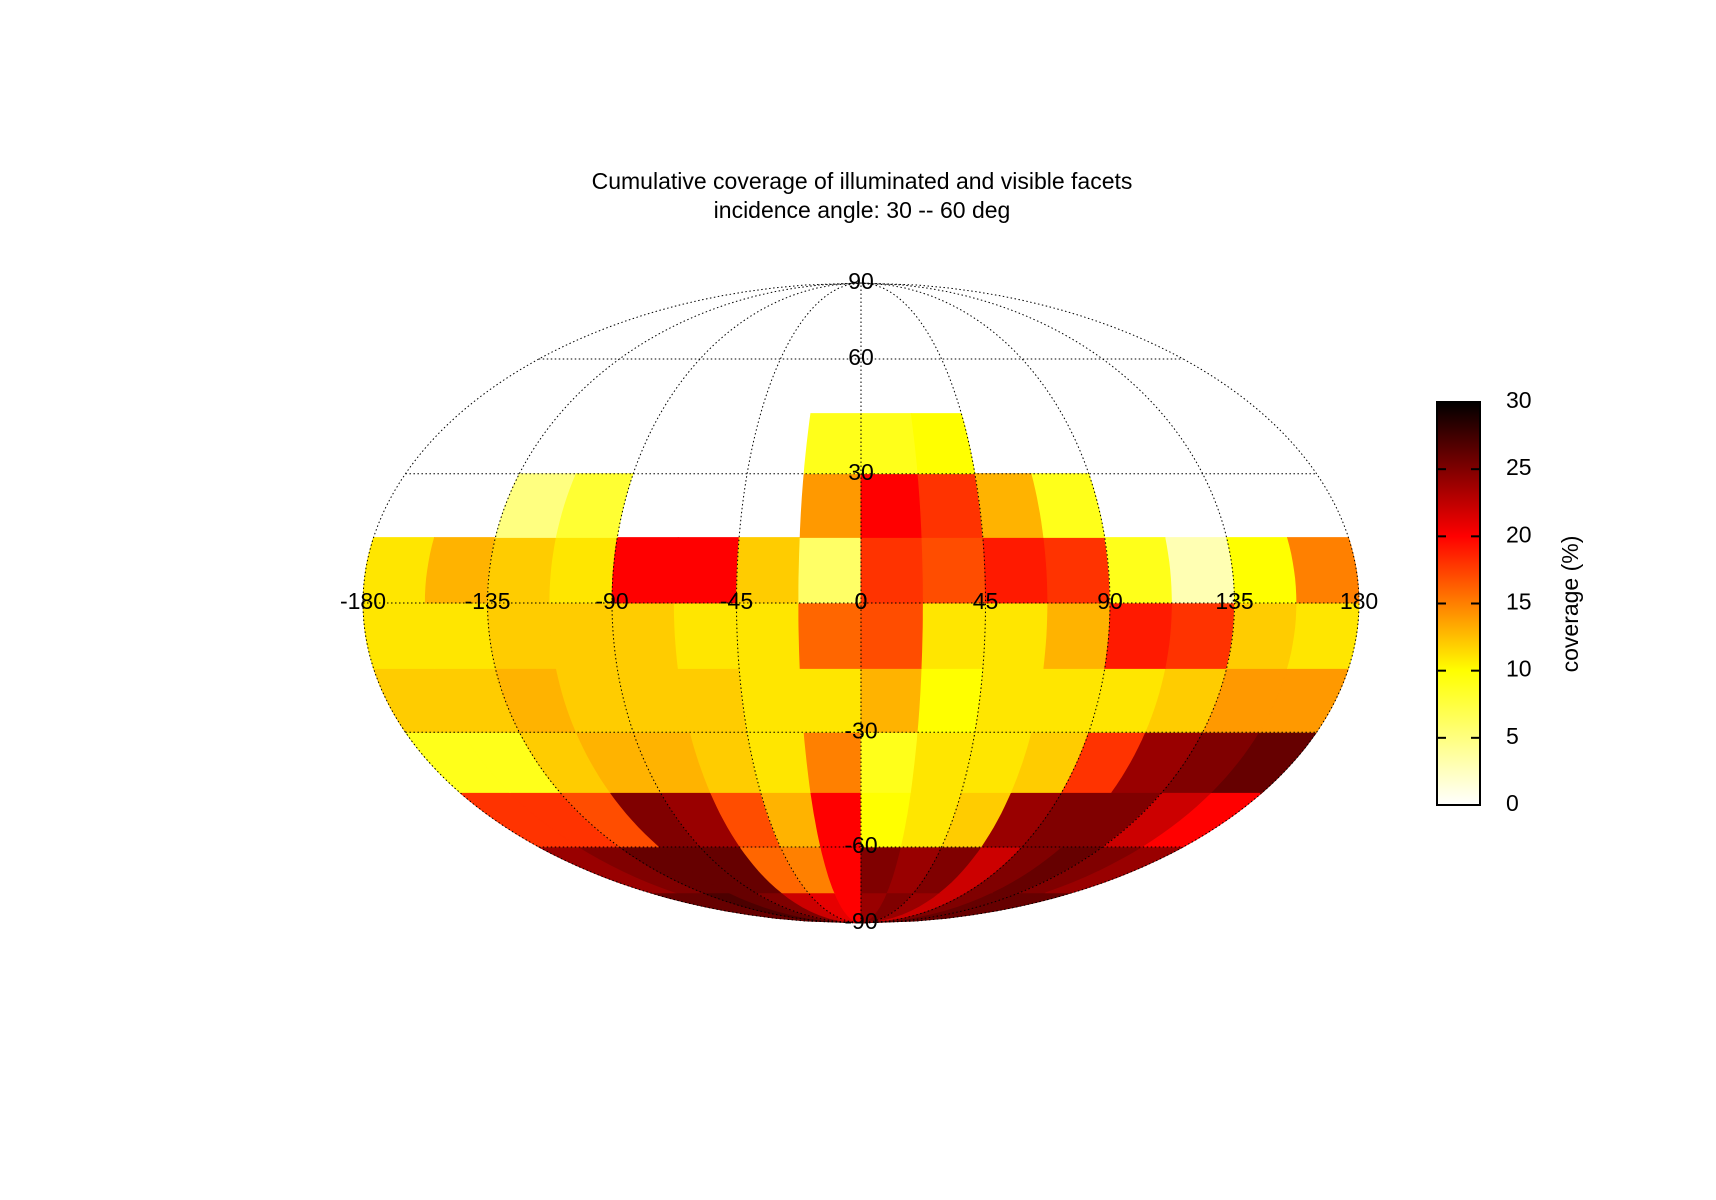 Image resolution: width=1716 pixels, height=1200 pixels. What do you see at coordinates (862, 210) in the screenshot?
I see `chart-subtitle: incidence angle: 30 -- 60 deg` at bounding box center [862, 210].